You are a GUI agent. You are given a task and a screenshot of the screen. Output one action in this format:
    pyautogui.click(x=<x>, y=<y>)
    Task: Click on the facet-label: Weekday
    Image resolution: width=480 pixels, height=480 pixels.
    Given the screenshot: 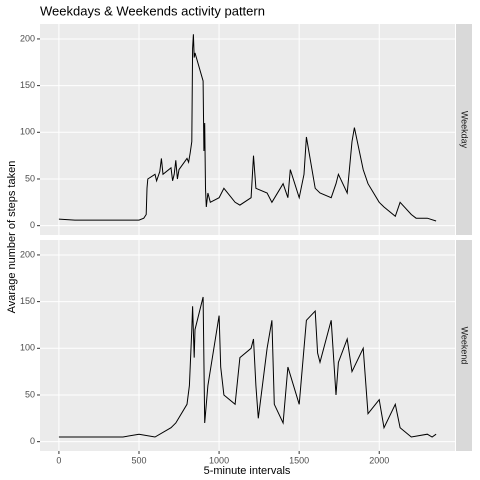 What is the action you would take?
    pyautogui.click(x=465, y=130)
    